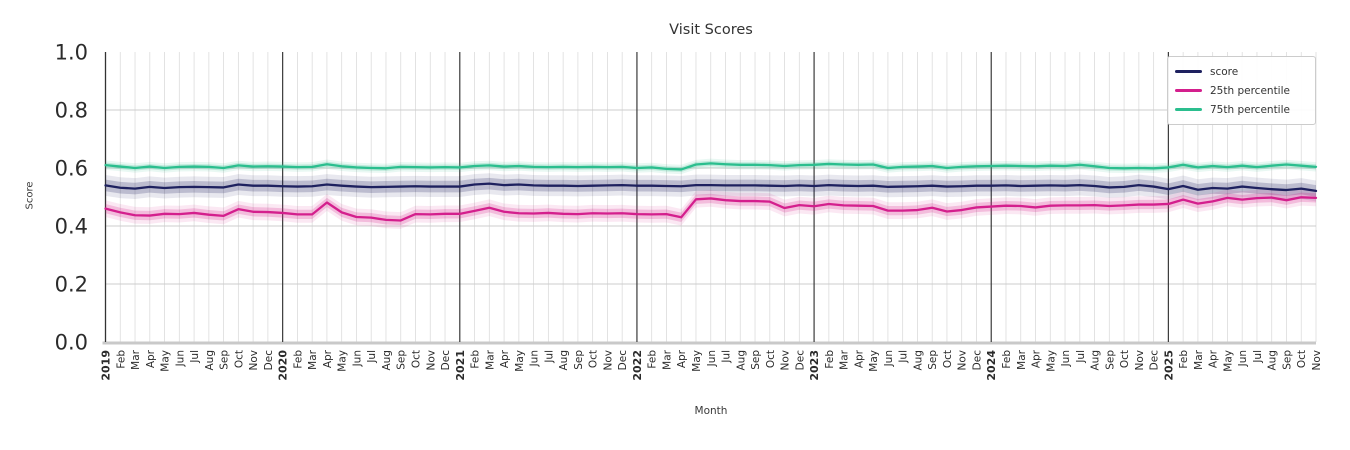 This screenshot has height=450, width=1350. Describe the element at coordinates (1250, 109) in the screenshot. I see `legend-label: 75th percentile` at that location.